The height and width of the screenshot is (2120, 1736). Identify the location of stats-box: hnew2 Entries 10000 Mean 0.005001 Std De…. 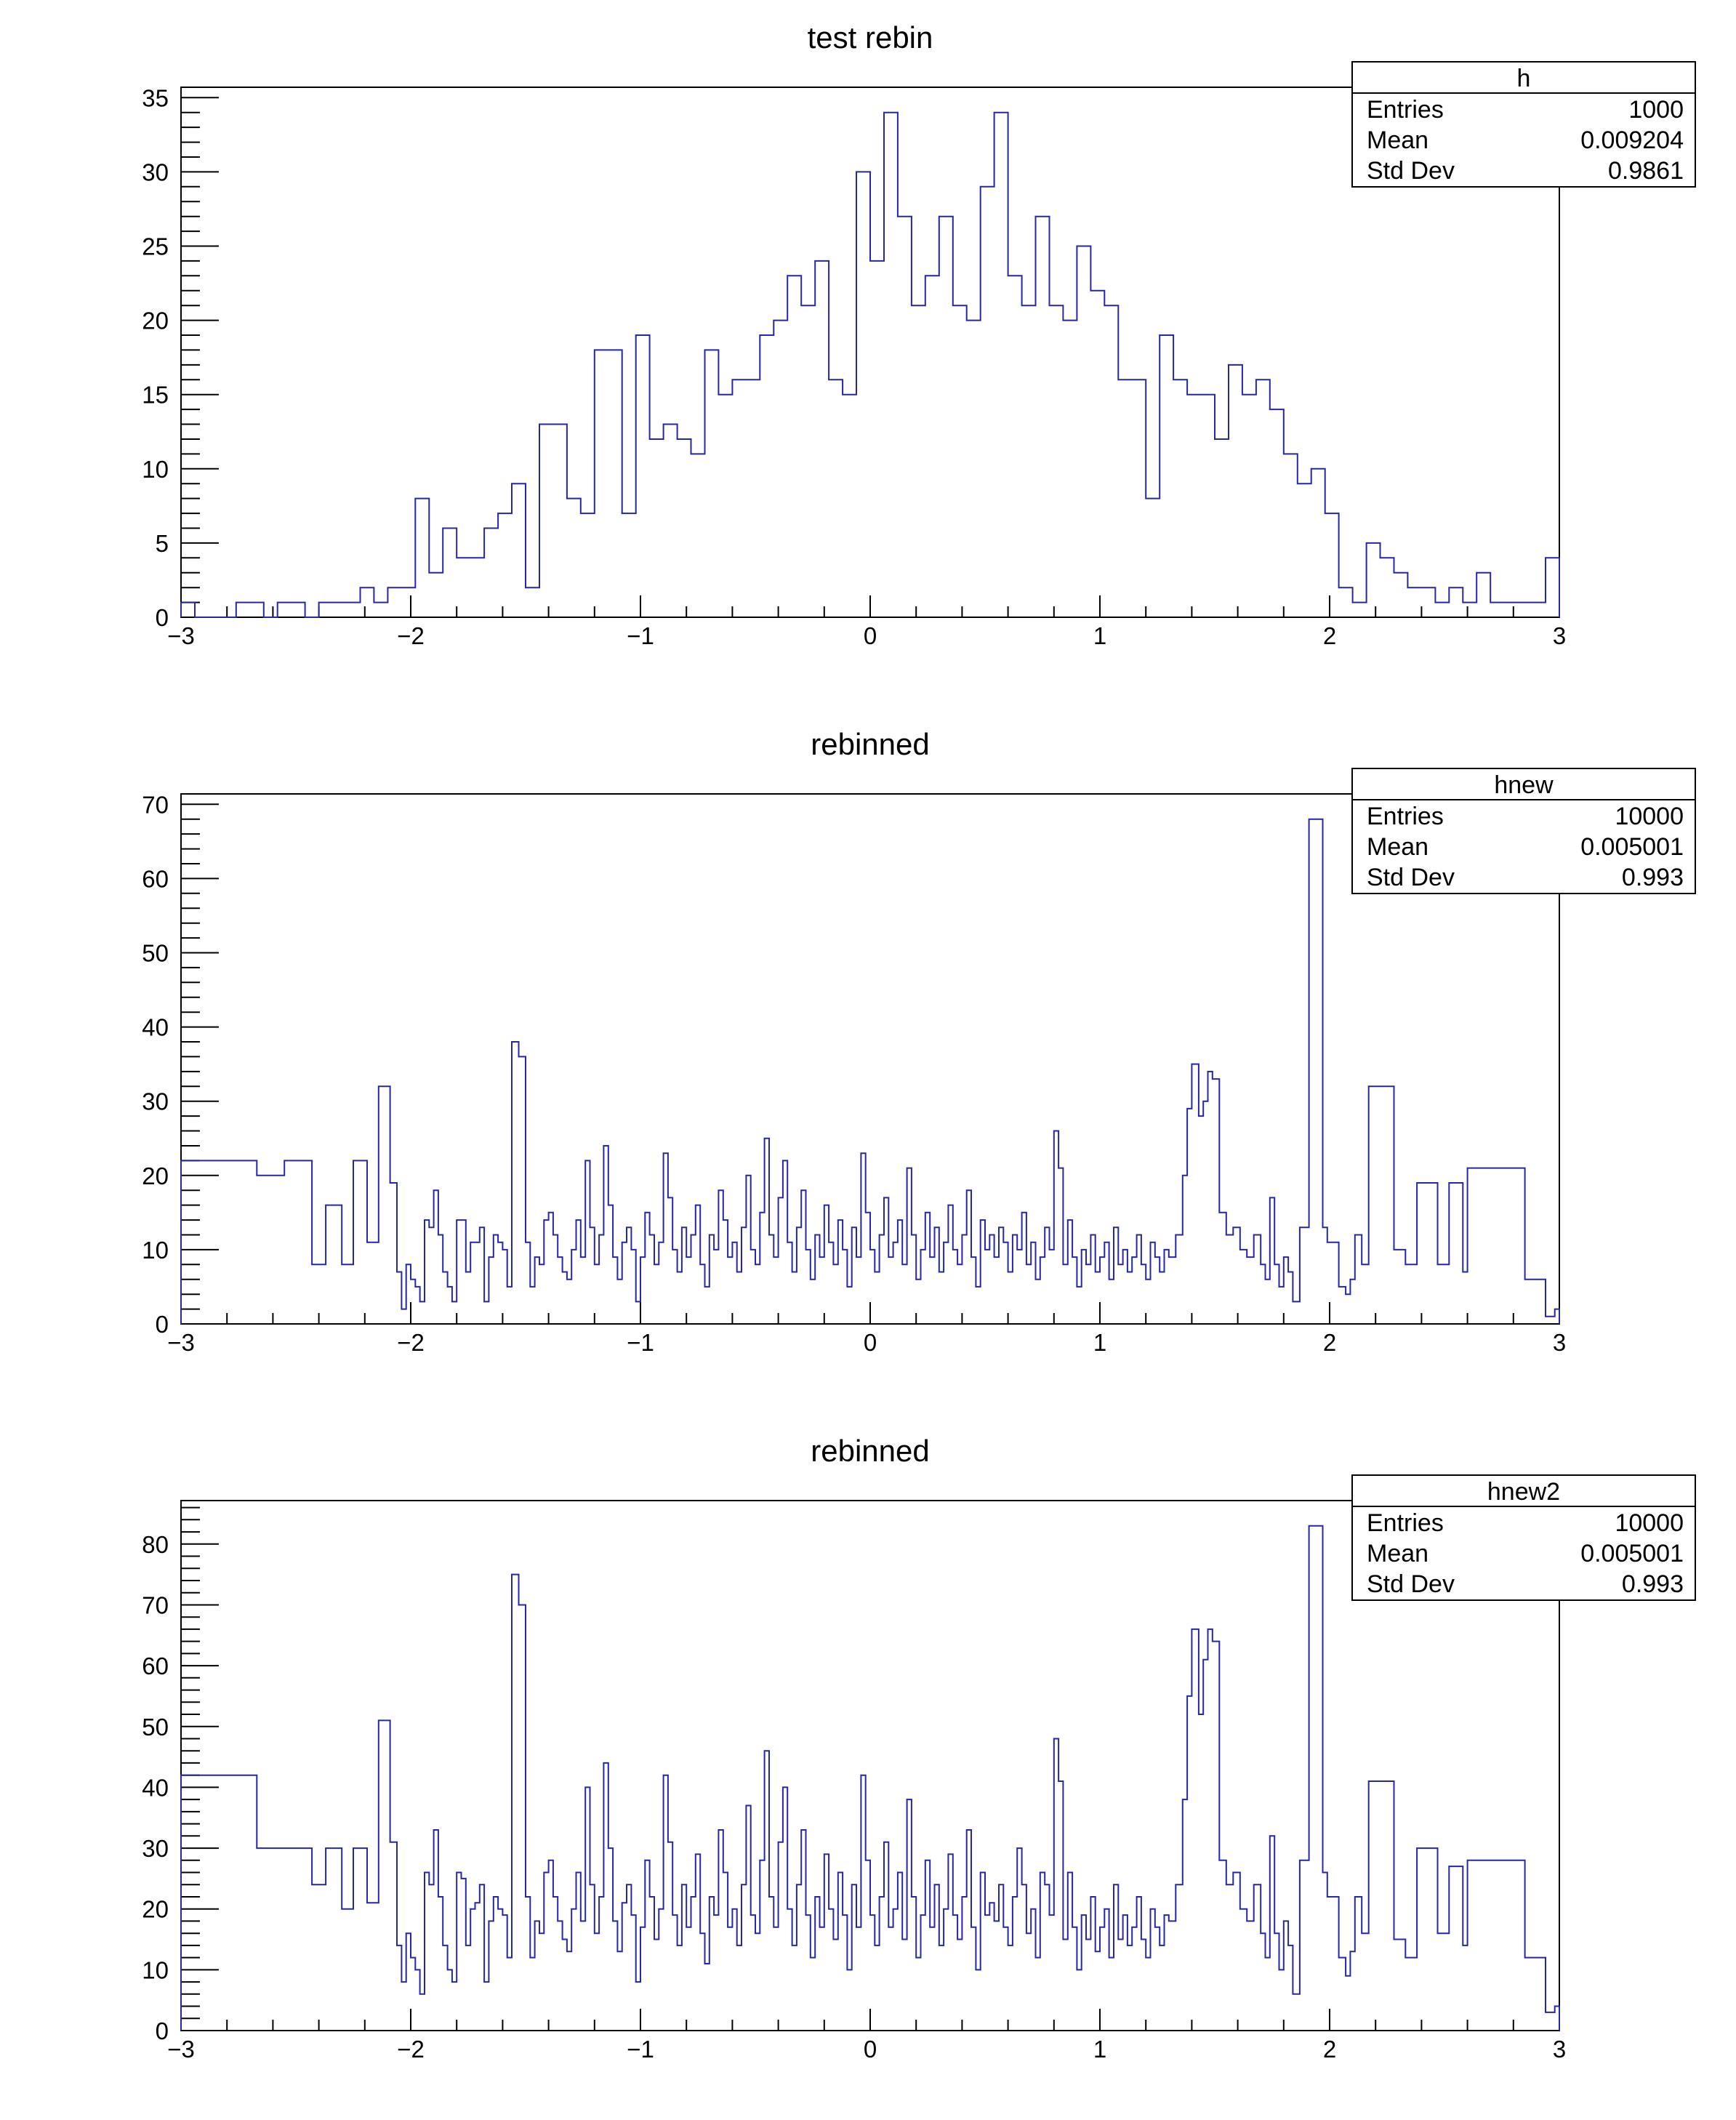
(1523, 1537).